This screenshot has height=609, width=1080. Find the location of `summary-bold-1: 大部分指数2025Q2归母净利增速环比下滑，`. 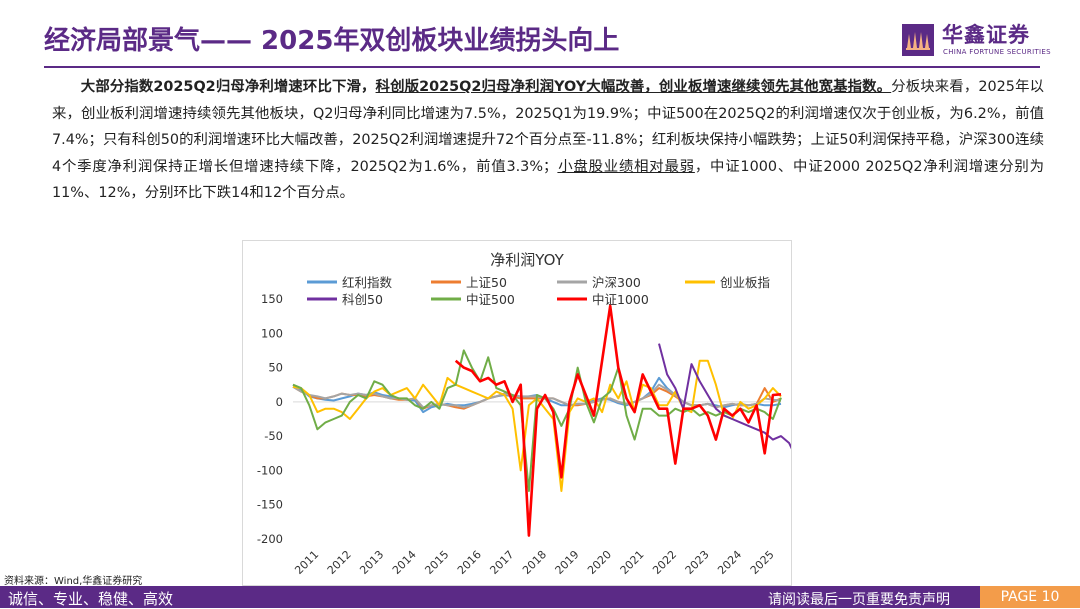

summary-bold-1: 大部分指数2025Q2归母净利增速环比下滑， is located at coordinates (228, 87).